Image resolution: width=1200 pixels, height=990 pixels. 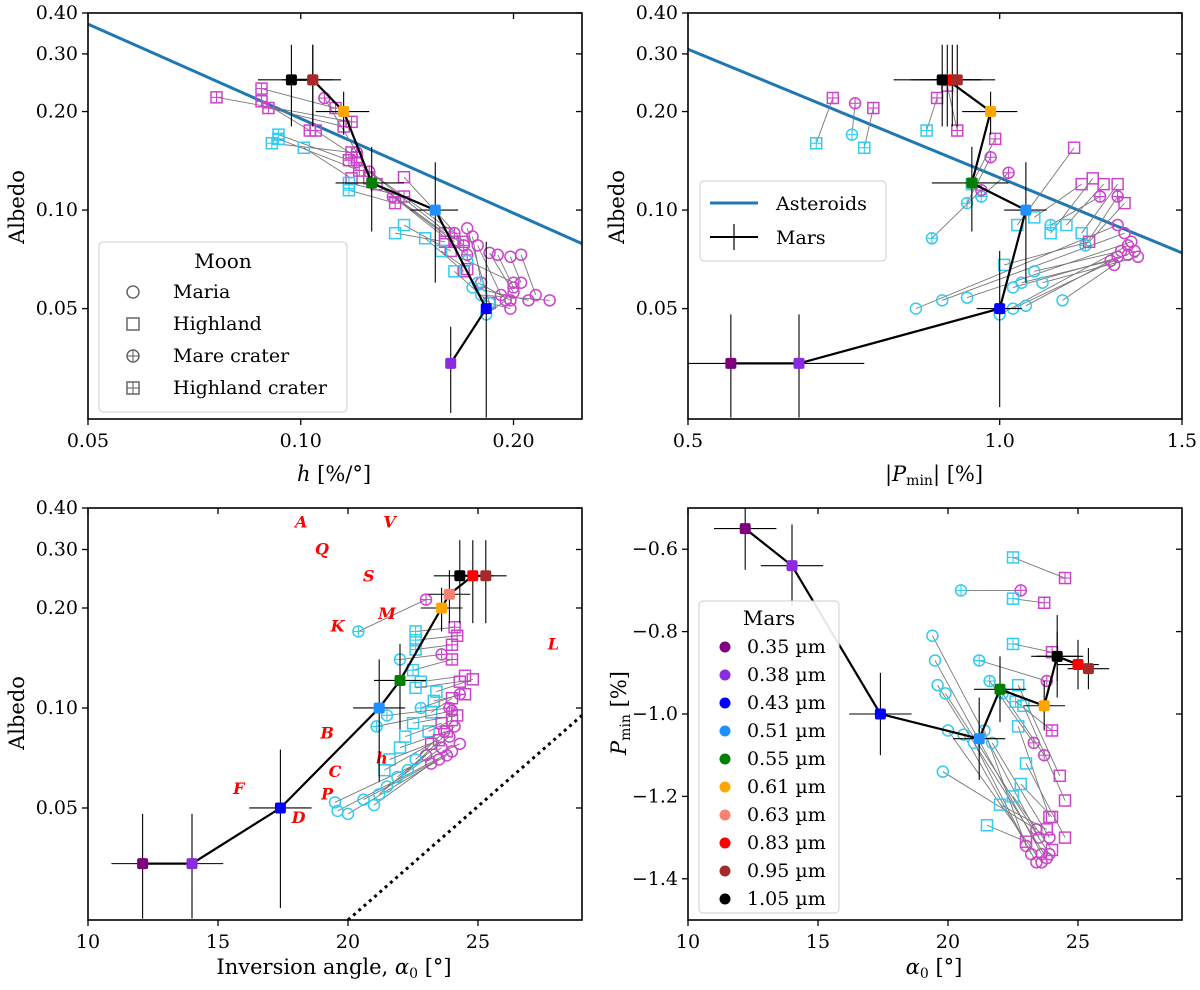 What do you see at coordinates (88, 441) in the screenshot?
I see `x-tick-label: 0.05` at bounding box center [88, 441].